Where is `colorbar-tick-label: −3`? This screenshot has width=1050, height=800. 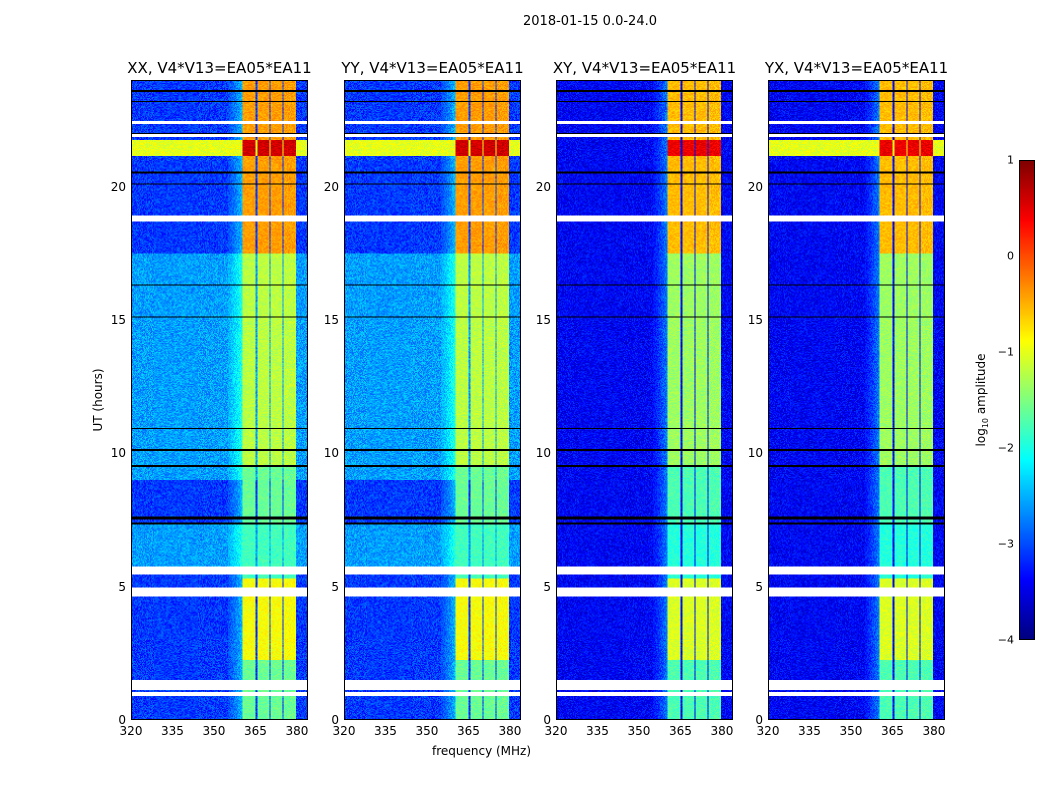 colorbar-tick-label: −3 is located at coordinates (1005, 544).